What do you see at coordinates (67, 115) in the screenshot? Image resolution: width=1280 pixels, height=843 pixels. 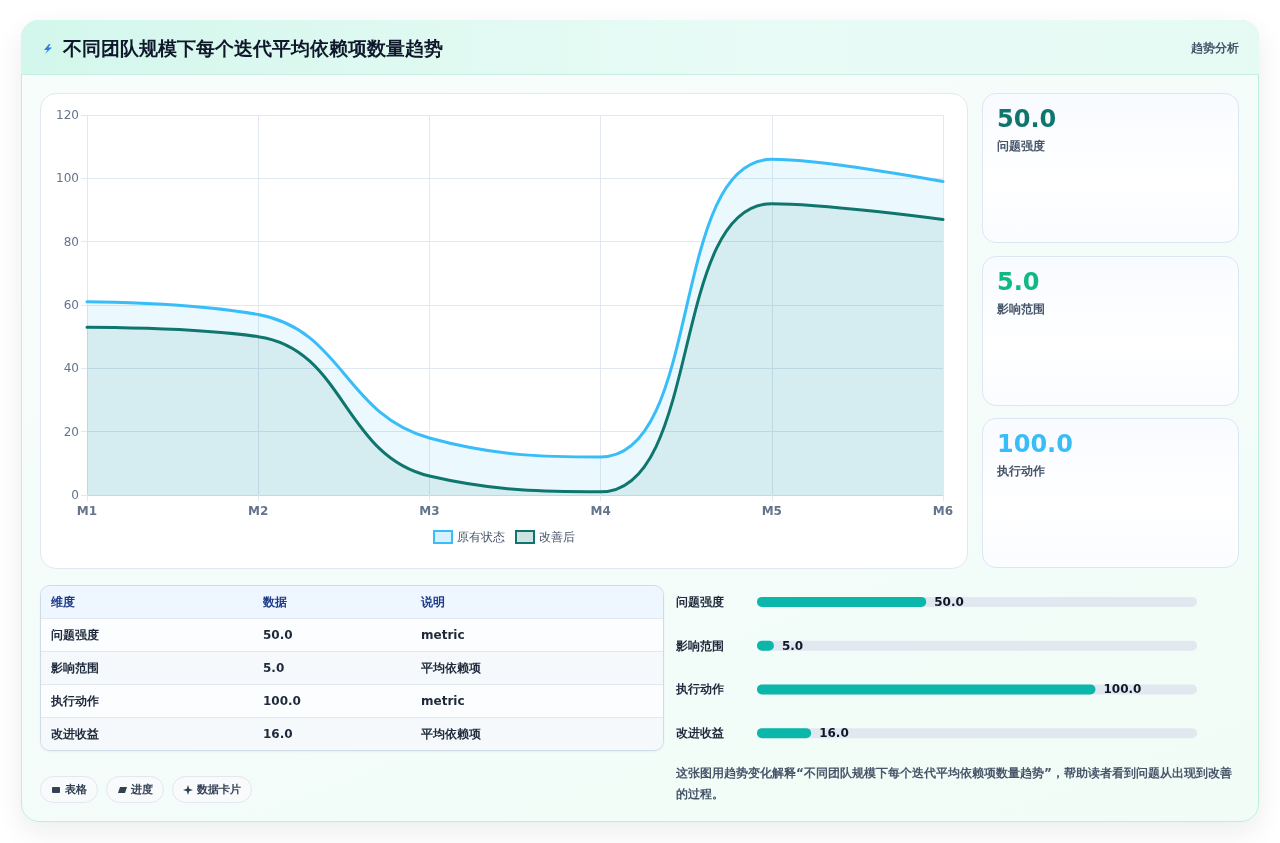 I see `y-tick-label: 120` at bounding box center [67, 115].